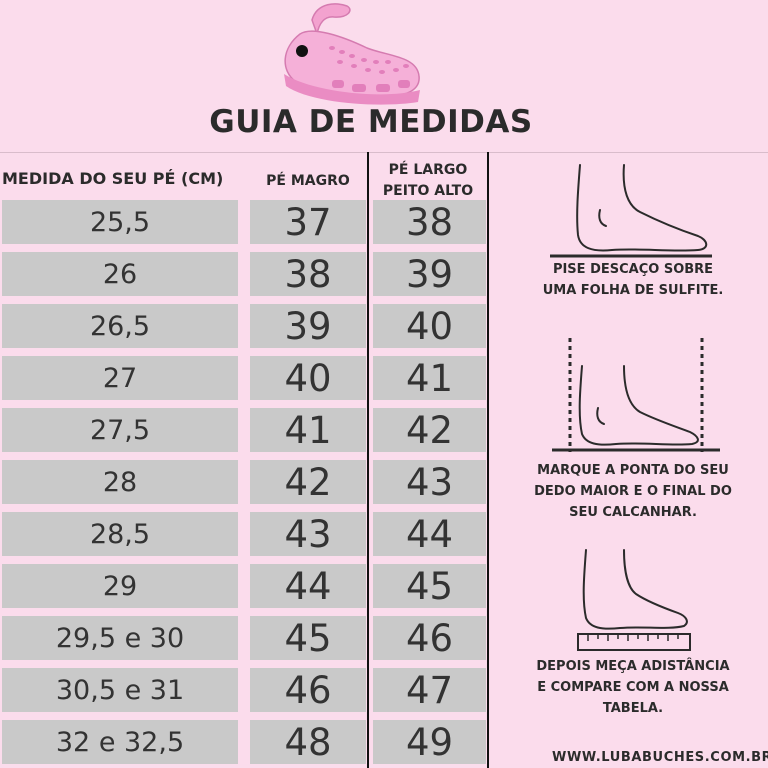 The height and width of the screenshot is (768, 768). I want to click on cell-narrow-size: 38, so click(308, 274).